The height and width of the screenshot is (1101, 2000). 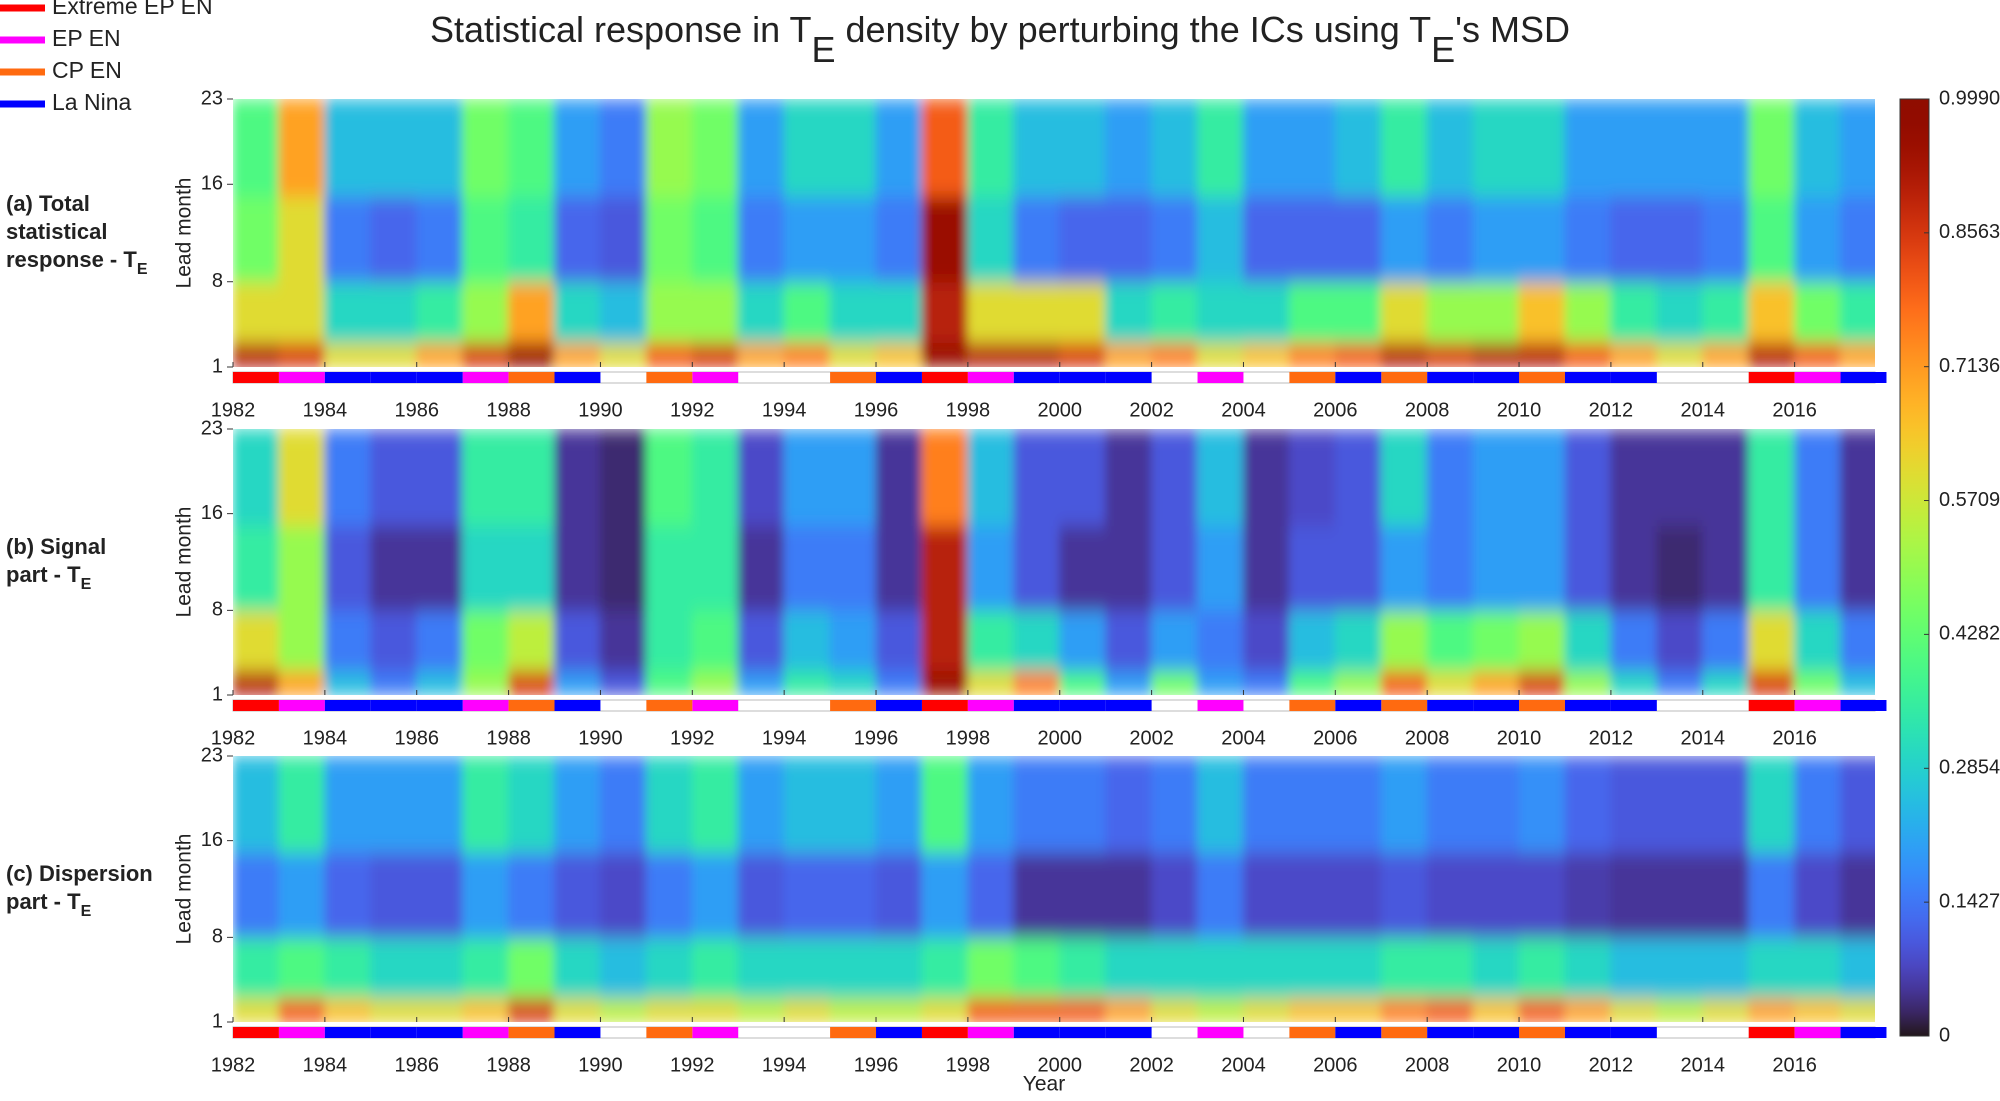 What do you see at coordinates (79, 873) in the screenshot?
I see `panel-label-line: (c) Dispersion` at bounding box center [79, 873].